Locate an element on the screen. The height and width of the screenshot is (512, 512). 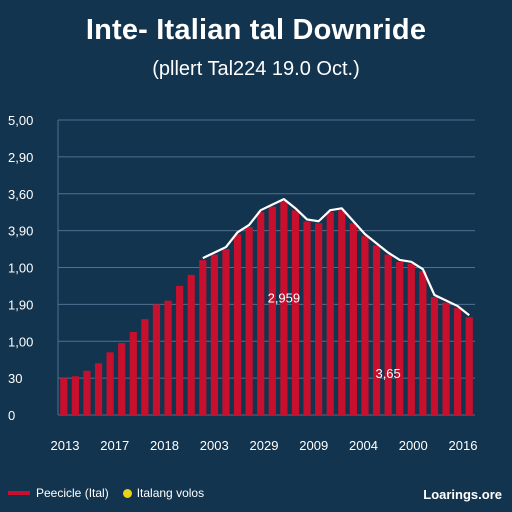
y-tick-label: 3,90 is located at coordinates (20, 231).